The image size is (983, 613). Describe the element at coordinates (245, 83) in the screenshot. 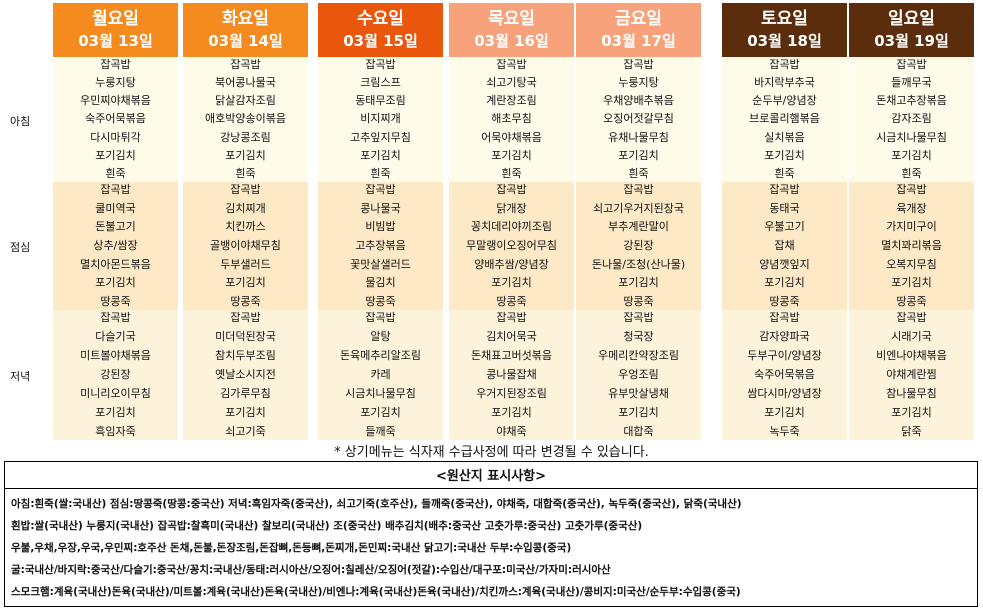

I see `menu-item: 북어콩나물국` at that location.